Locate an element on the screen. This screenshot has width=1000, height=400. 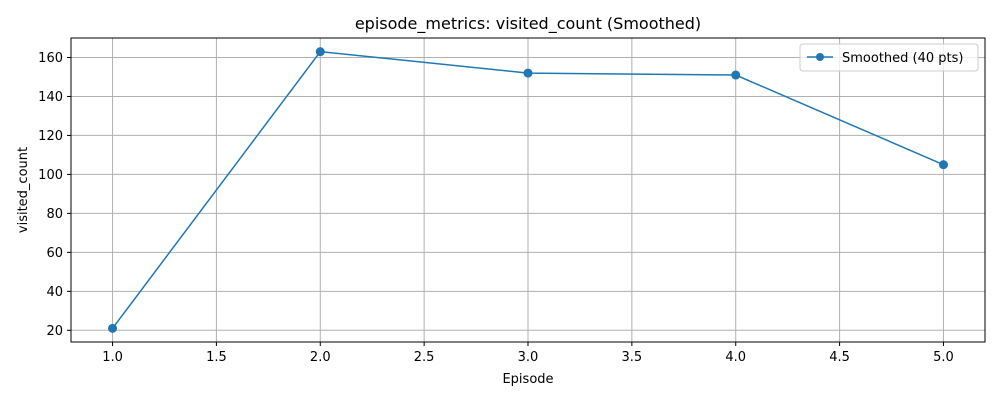
legend: Smoothed (40 pts) is located at coordinates (889, 57).